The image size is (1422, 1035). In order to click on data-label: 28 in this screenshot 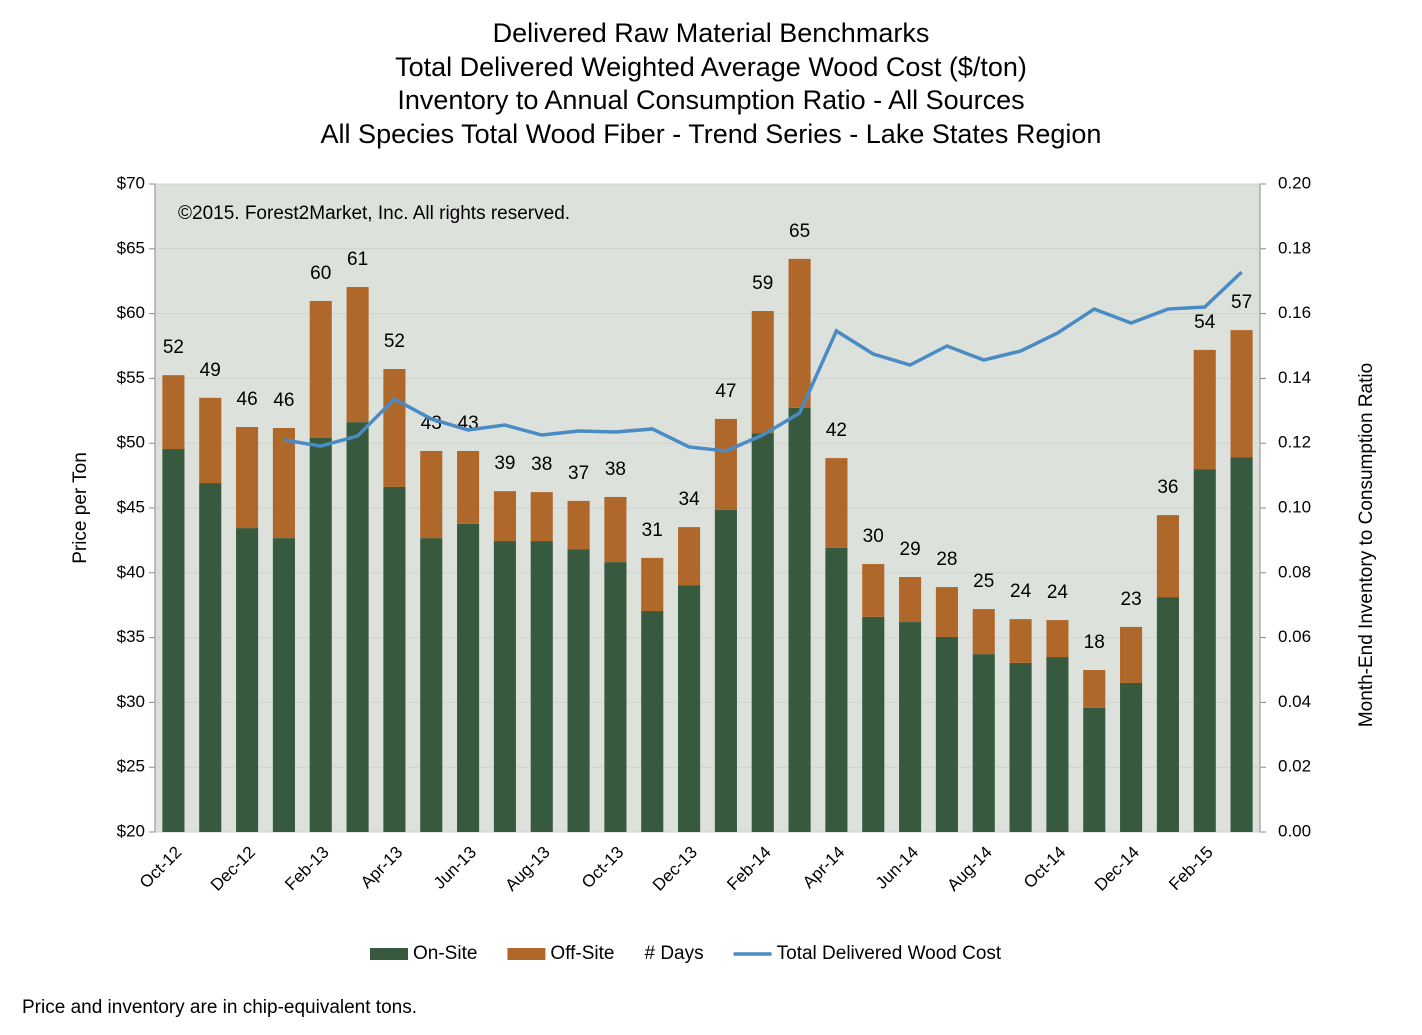, I will do `click(946, 559)`.